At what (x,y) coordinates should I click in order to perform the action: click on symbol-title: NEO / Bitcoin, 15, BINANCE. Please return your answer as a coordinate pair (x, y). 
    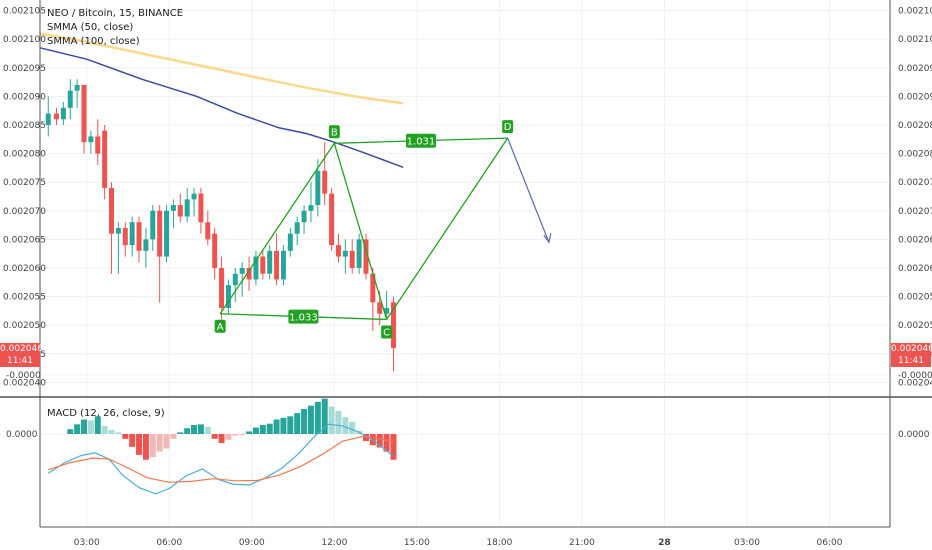
    Looking at the image, I should click on (115, 13).